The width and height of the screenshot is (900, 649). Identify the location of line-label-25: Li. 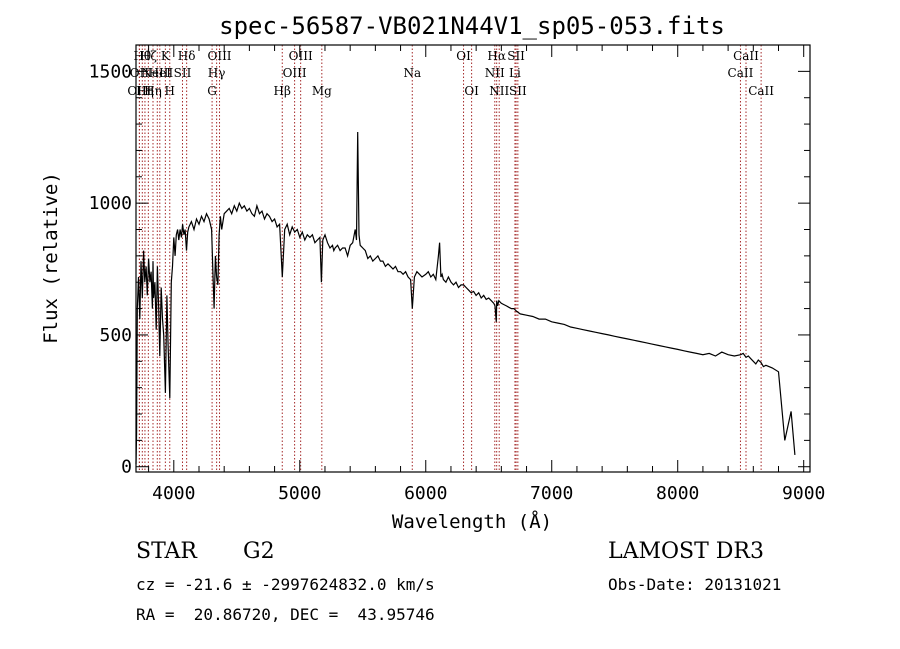
(515, 73).